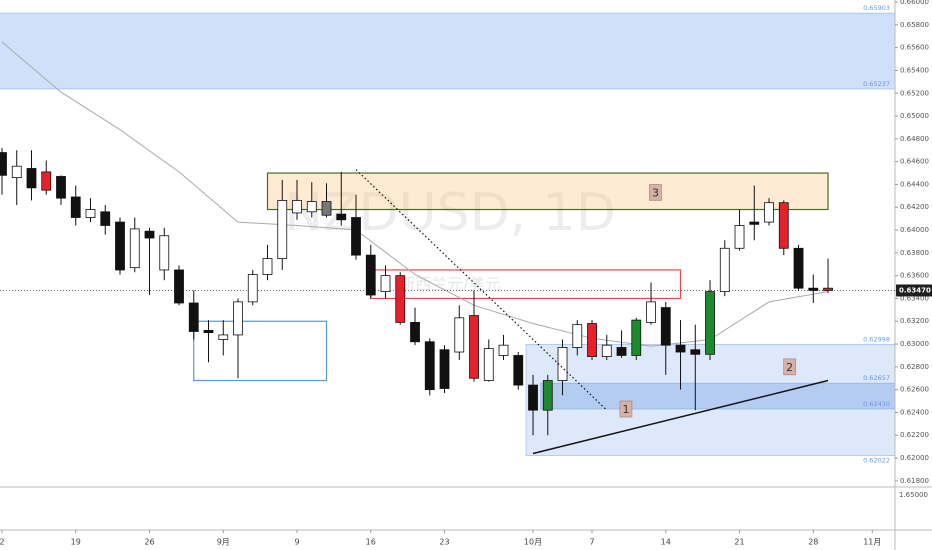 The width and height of the screenshot is (932, 550). What do you see at coordinates (914, 435) in the screenshot?
I see `y-tick-label: 0.62200` at bounding box center [914, 435].